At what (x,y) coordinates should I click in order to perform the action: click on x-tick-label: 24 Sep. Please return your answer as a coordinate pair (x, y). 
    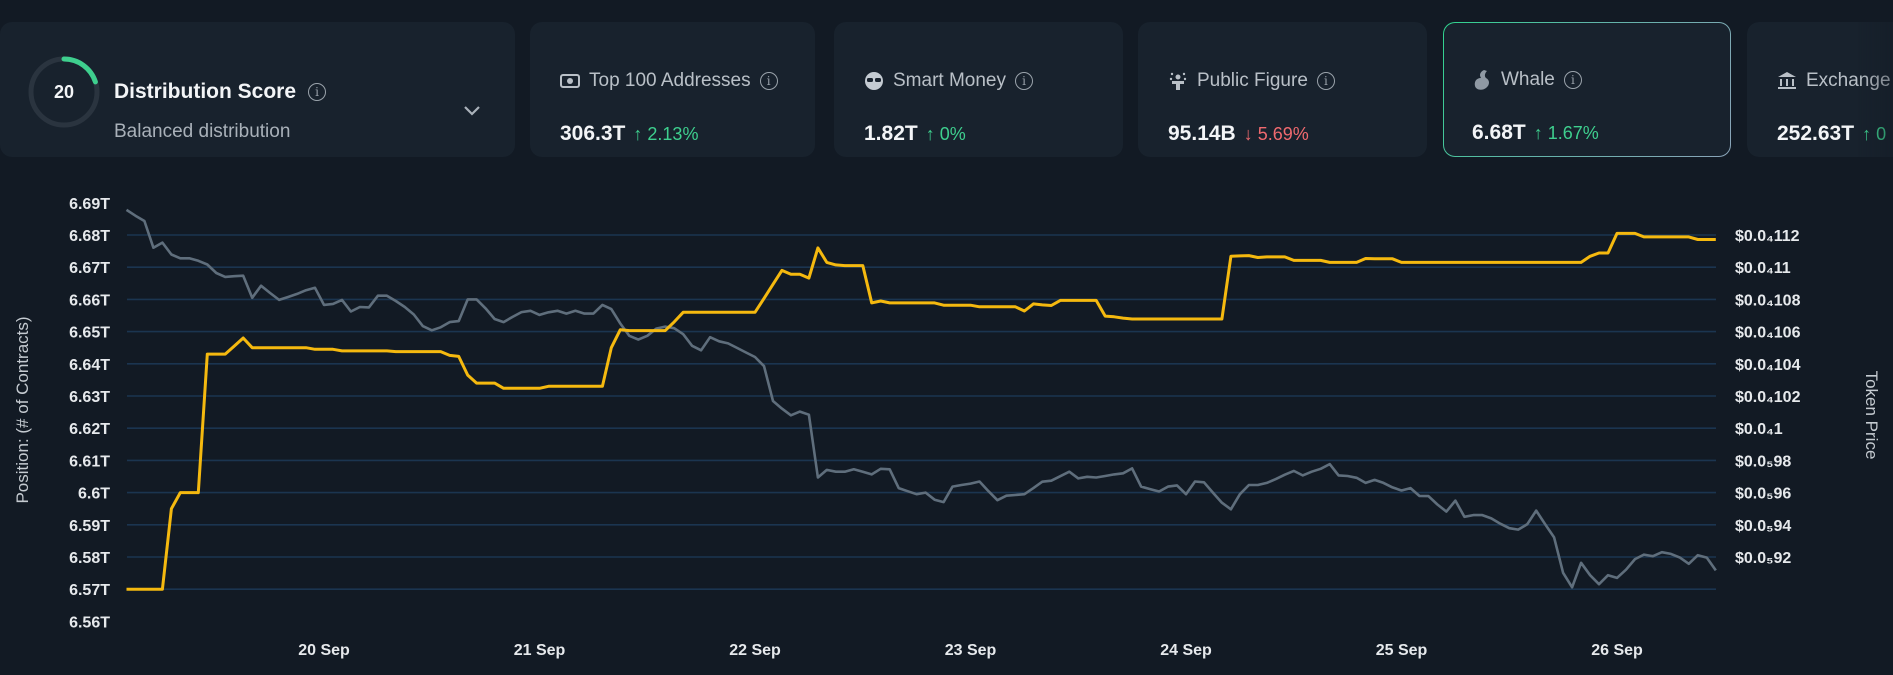
    Looking at the image, I should click on (1186, 650).